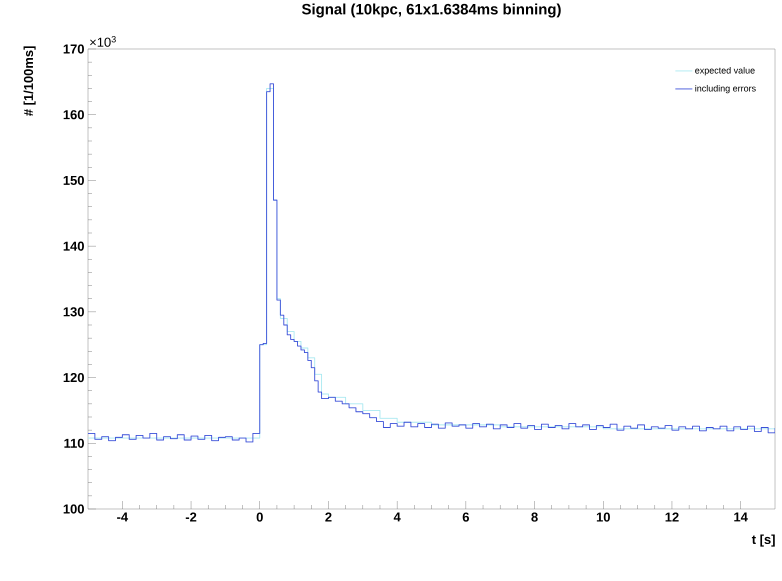  Describe the element at coordinates (328, 517) in the screenshot. I see `x-tick-label: 2` at that location.